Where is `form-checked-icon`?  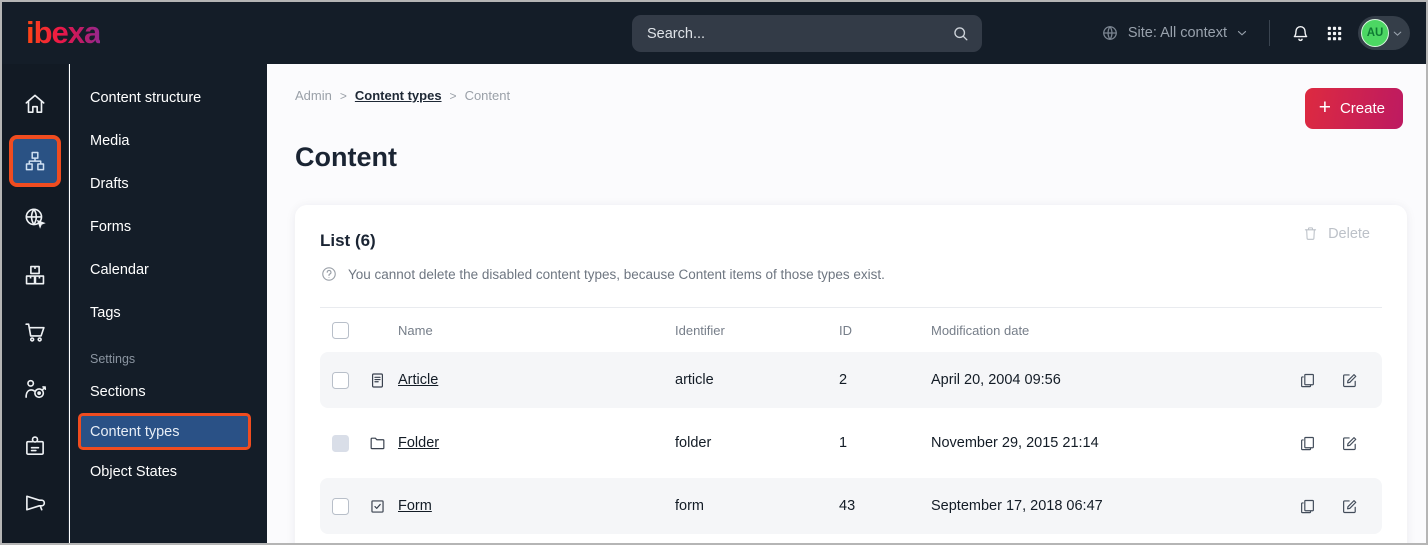
form-checked-icon is located at coordinates (383, 506).